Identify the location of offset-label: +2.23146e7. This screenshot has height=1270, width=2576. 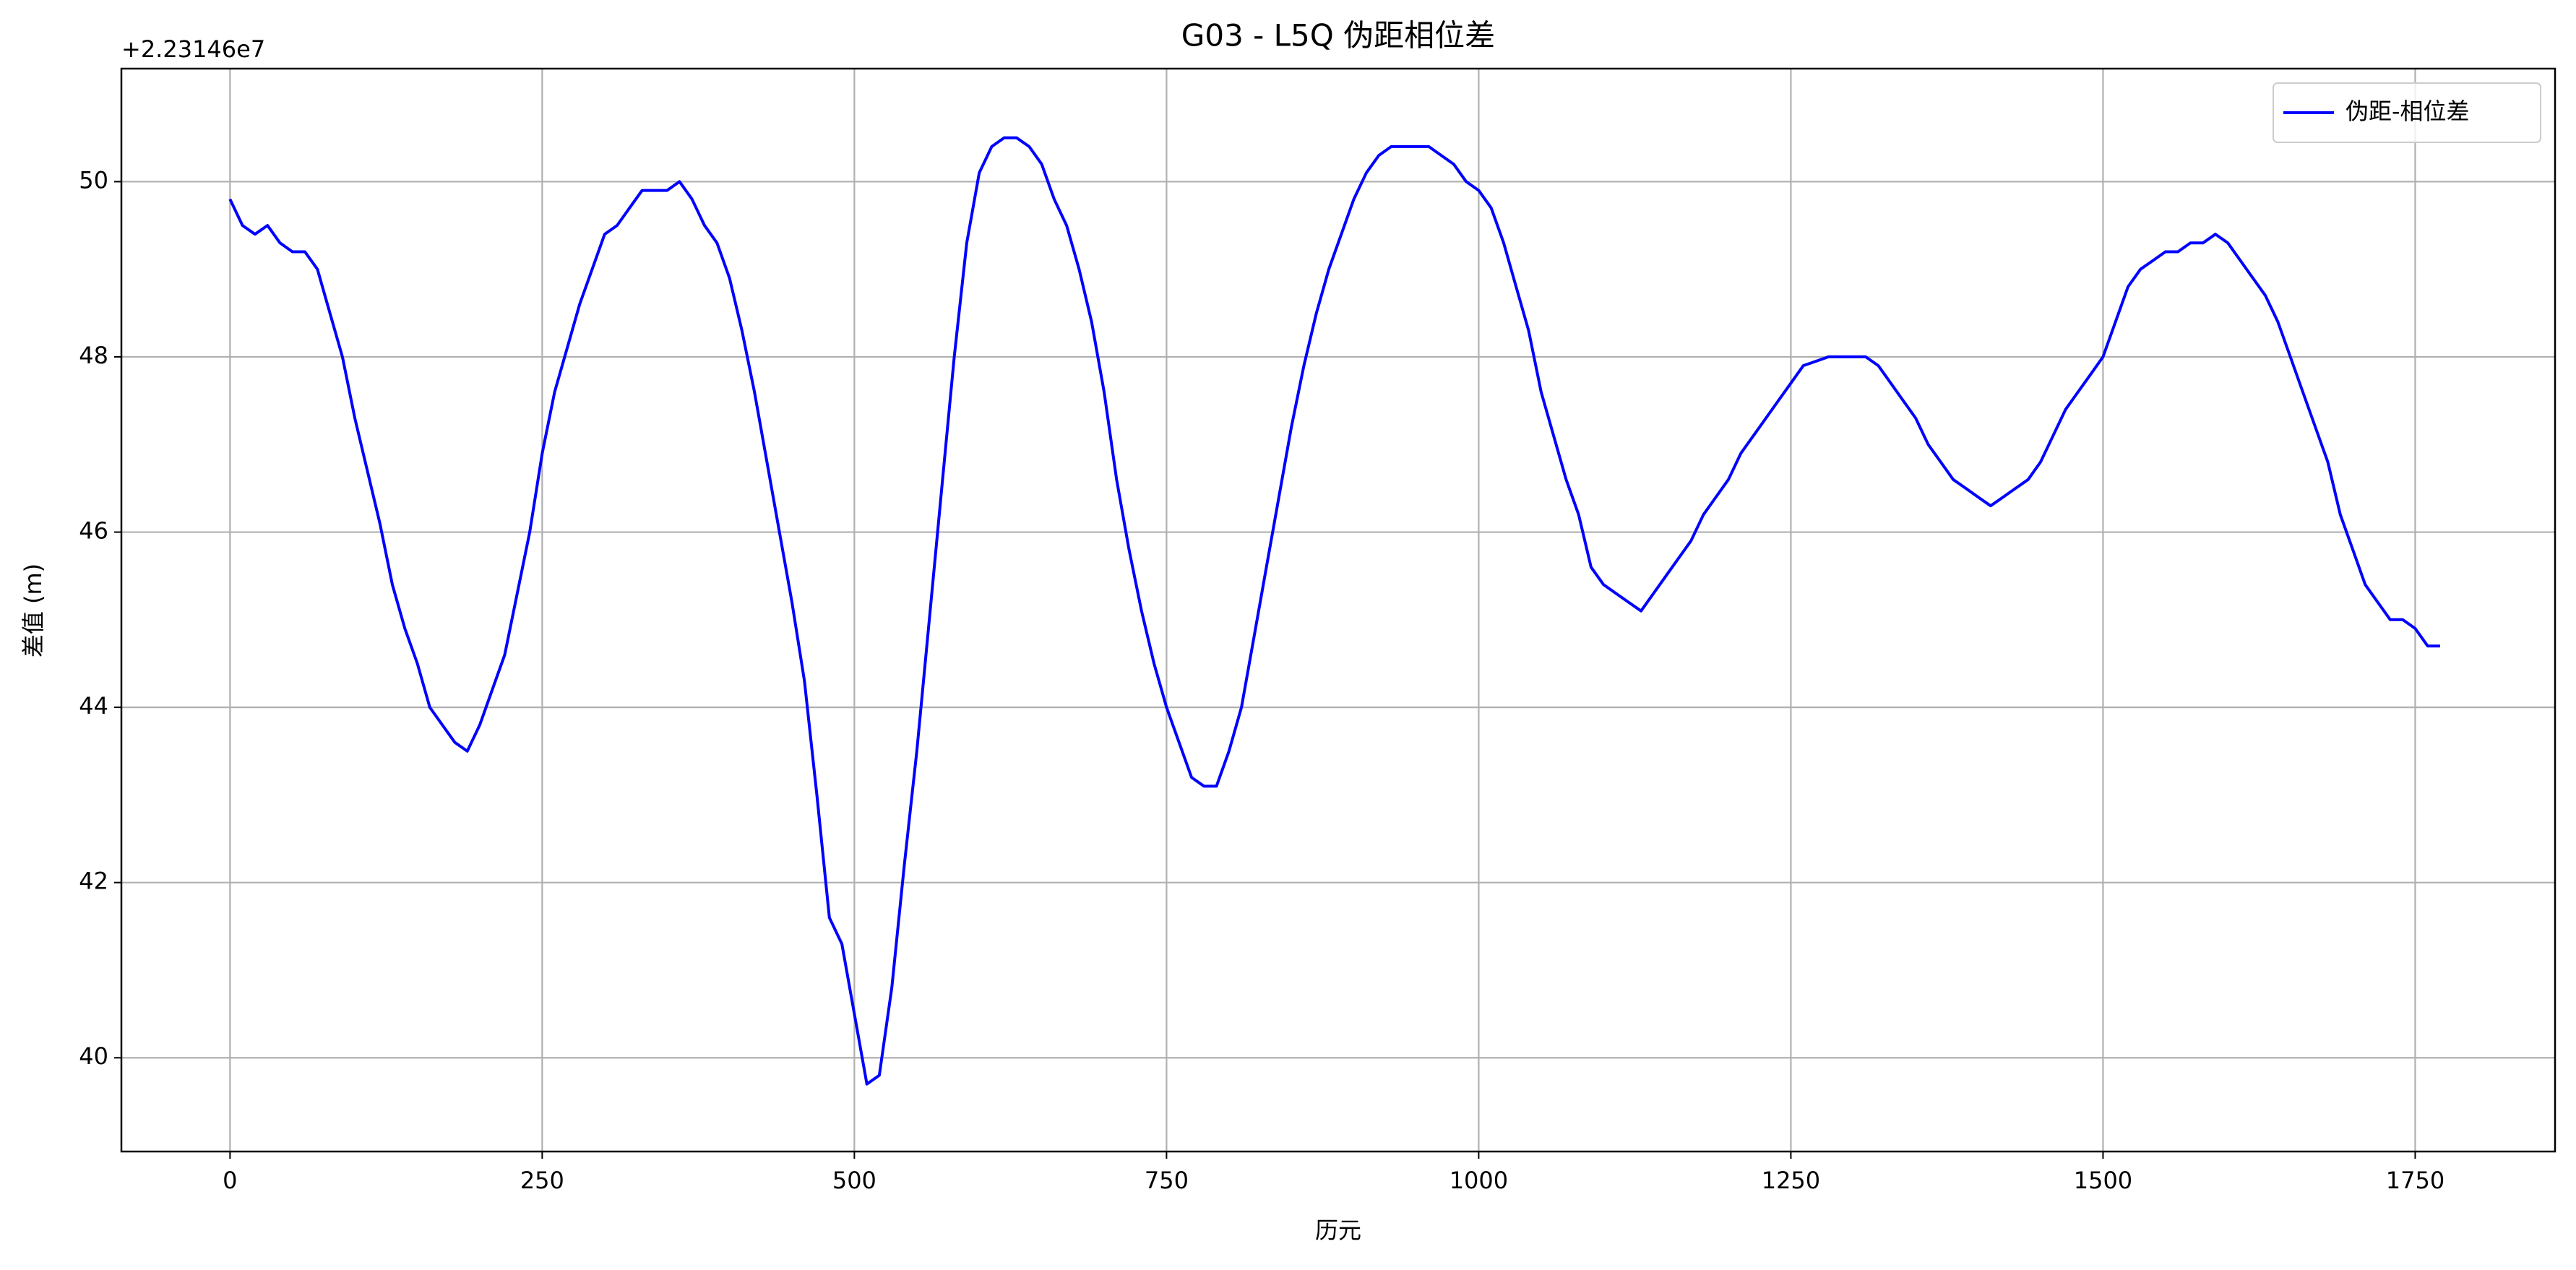
(193, 49).